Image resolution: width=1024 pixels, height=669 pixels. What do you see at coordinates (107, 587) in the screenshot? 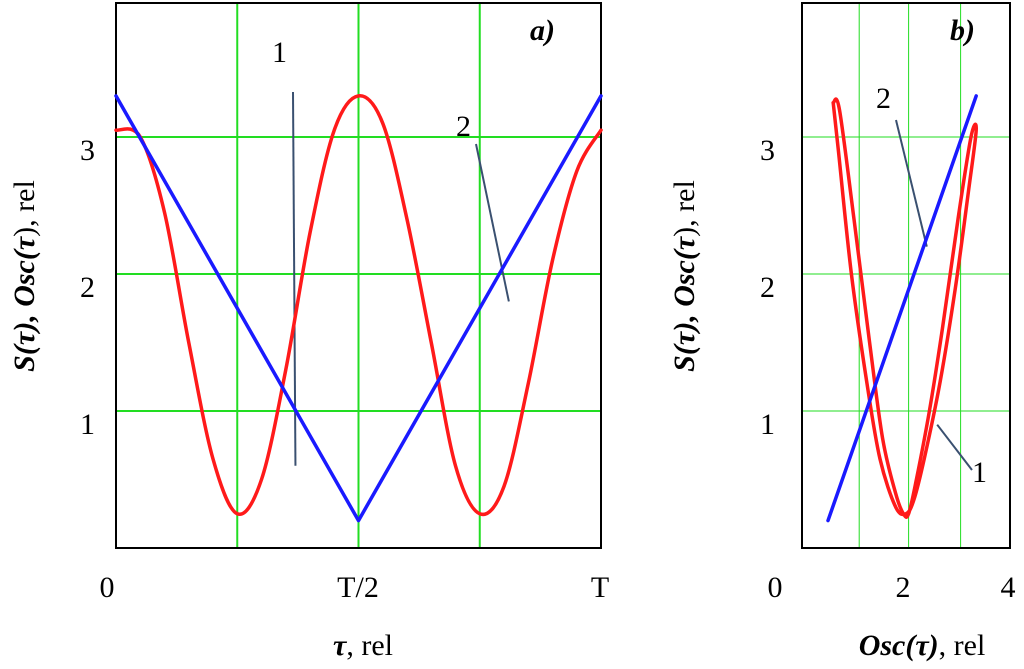
I see `panel-a-x-tick: 0` at bounding box center [107, 587].